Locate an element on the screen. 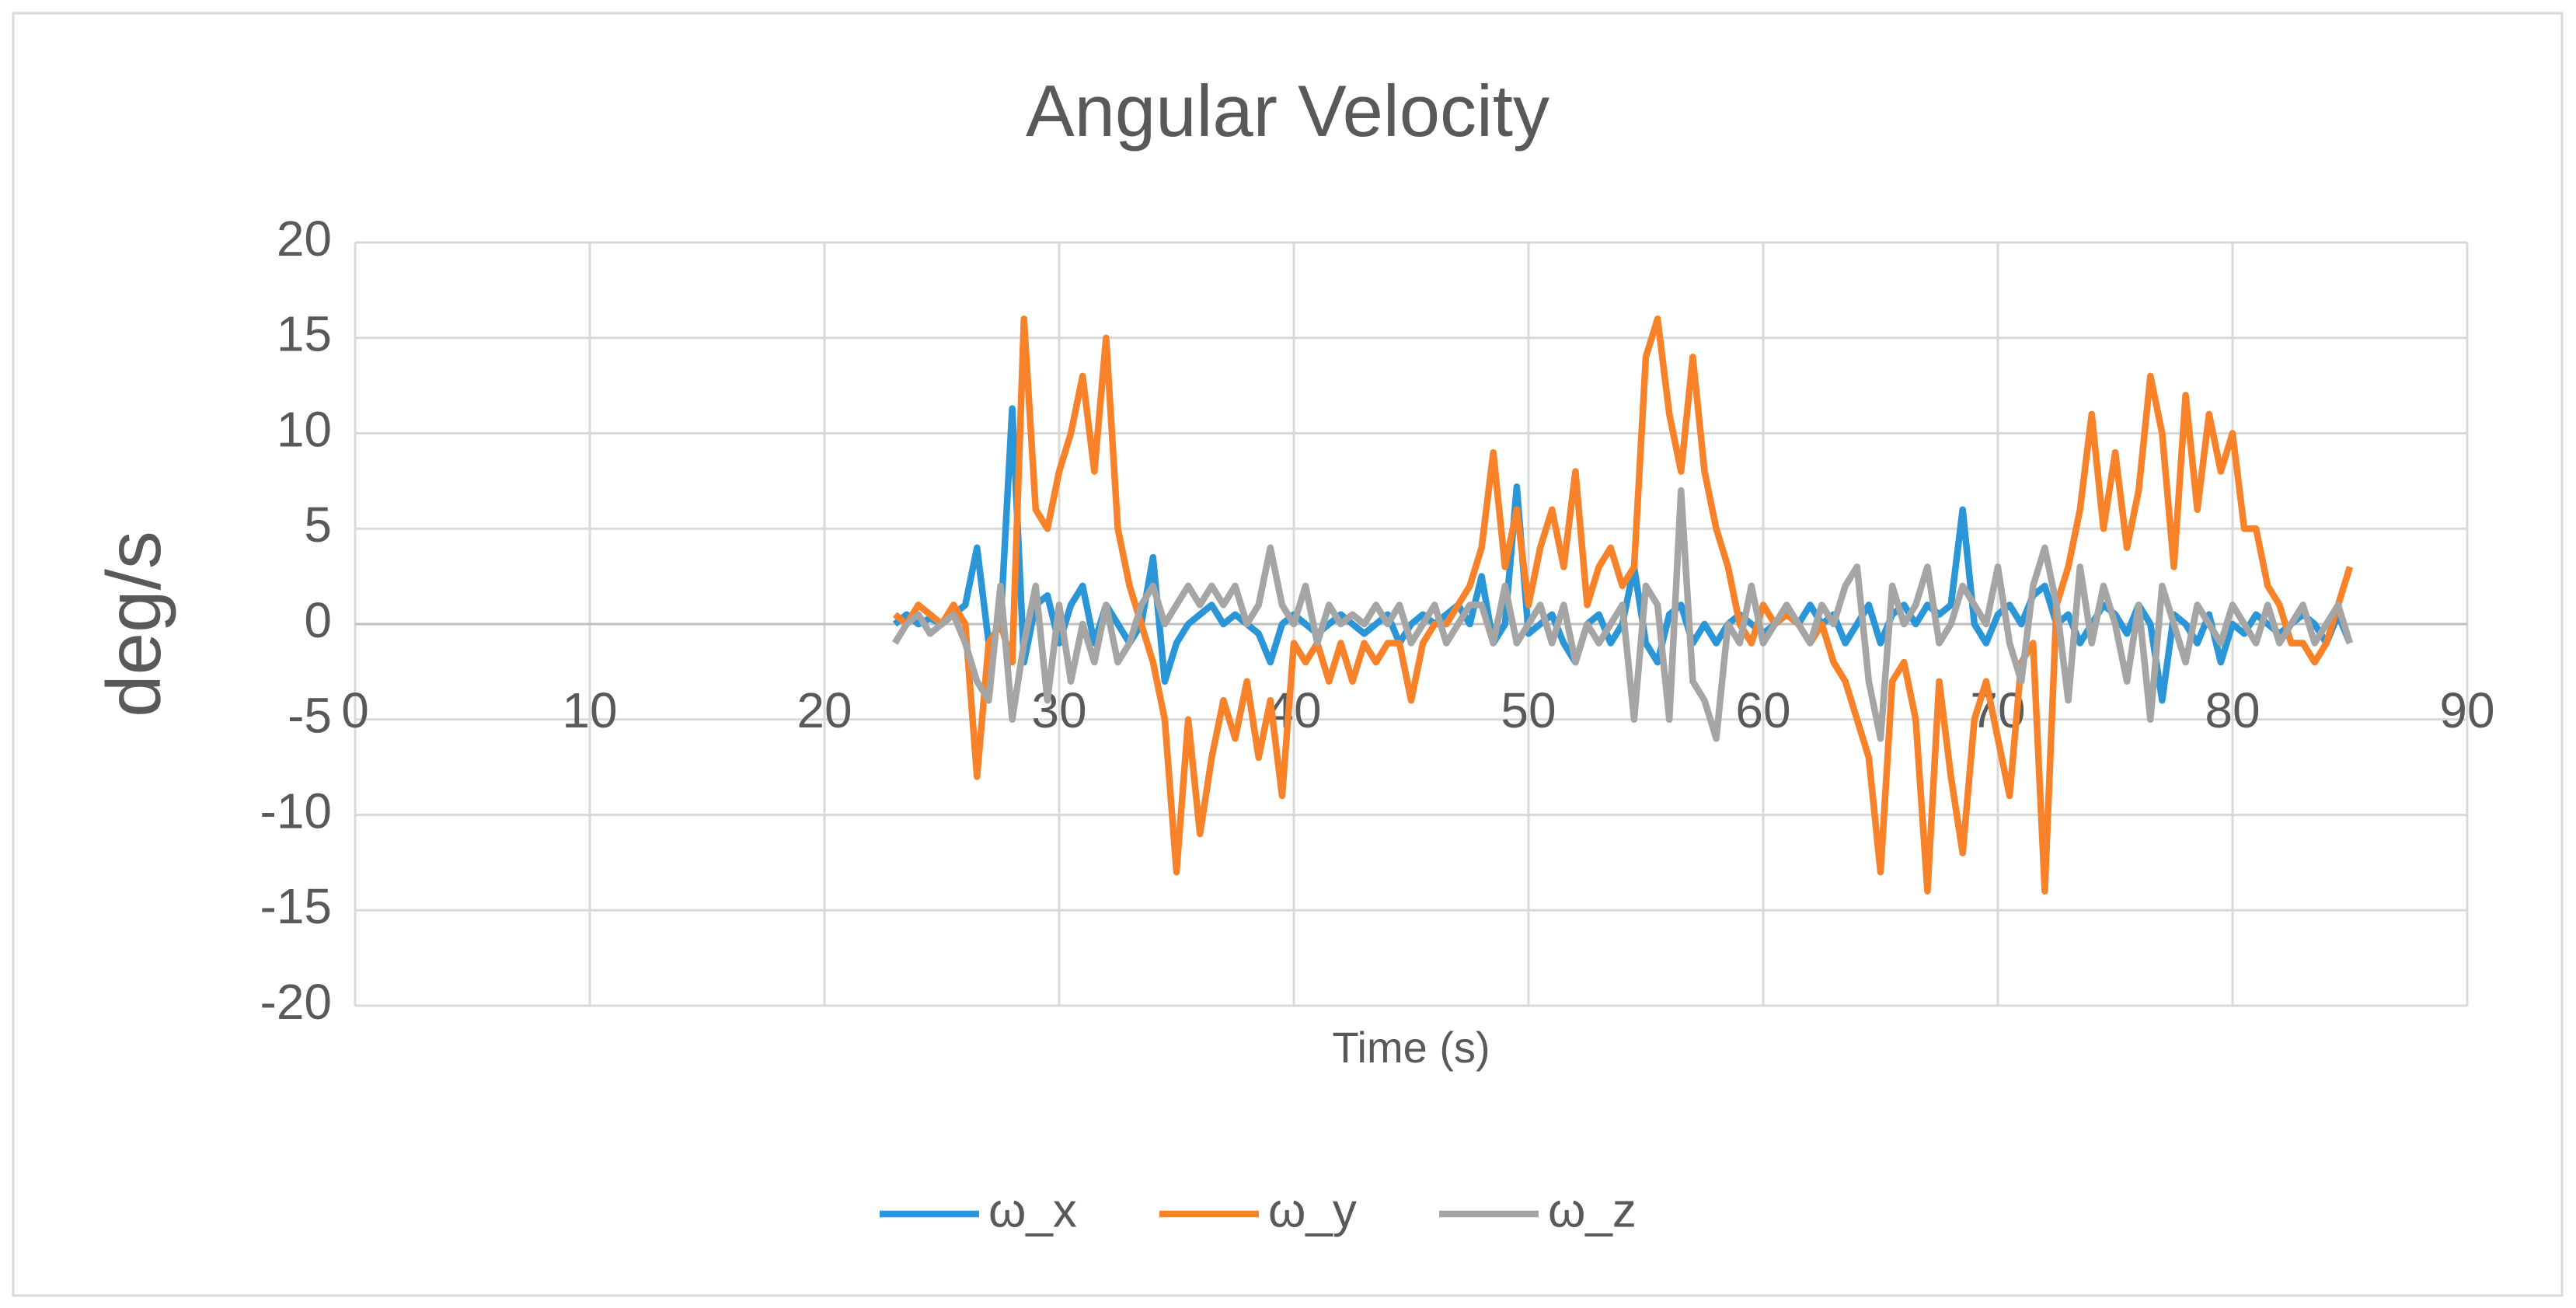 The height and width of the screenshot is (1308, 2576). y-tick-label: -20 is located at coordinates (296, 1002).